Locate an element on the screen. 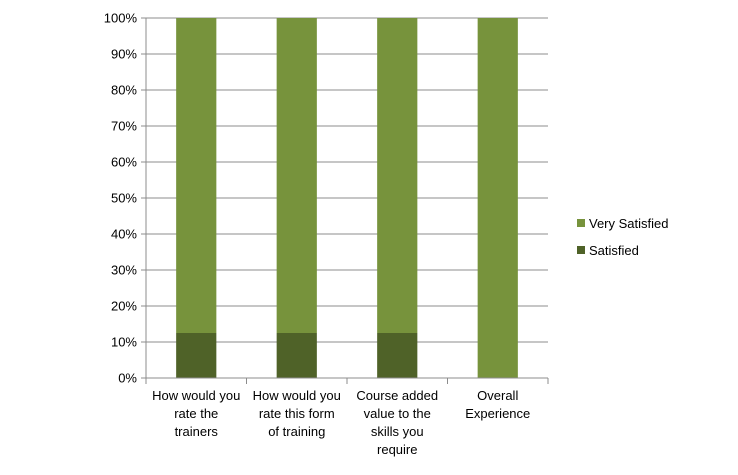 Image resolution: width=738 pixels, height=475 pixels. y-tick-label: 70% is located at coordinates (124, 126).